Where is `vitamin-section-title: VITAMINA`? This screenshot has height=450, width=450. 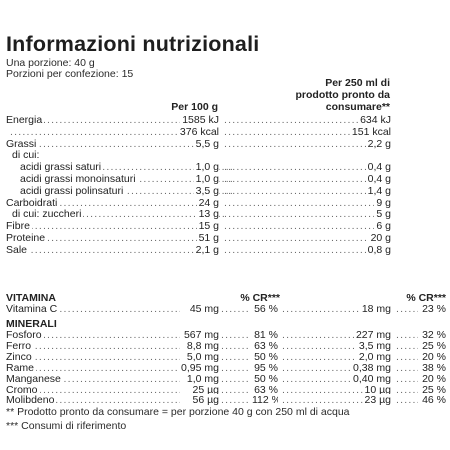
vitamin-section-title: VITAMINA is located at coordinates (31, 298).